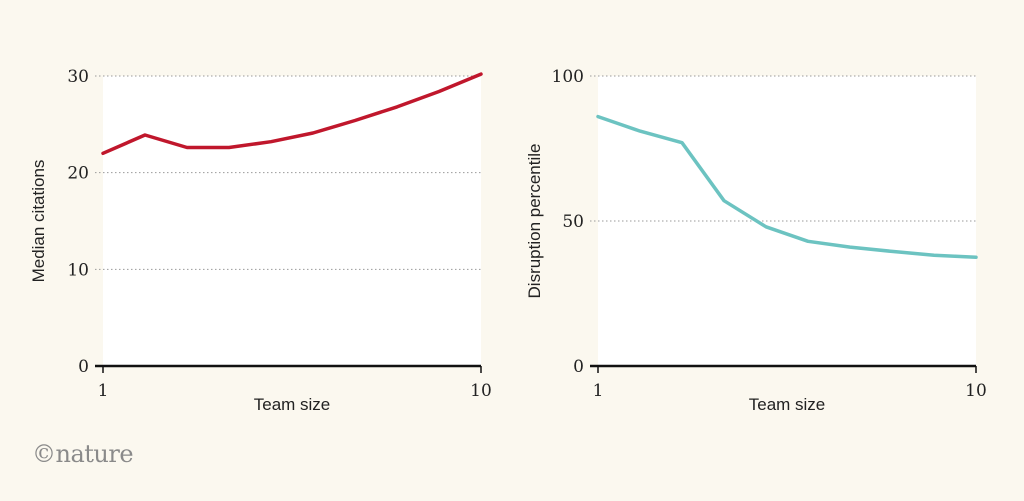 The image size is (1024, 501). What do you see at coordinates (573, 222) in the screenshot?
I see `y-tick-label: 50` at bounding box center [573, 222].